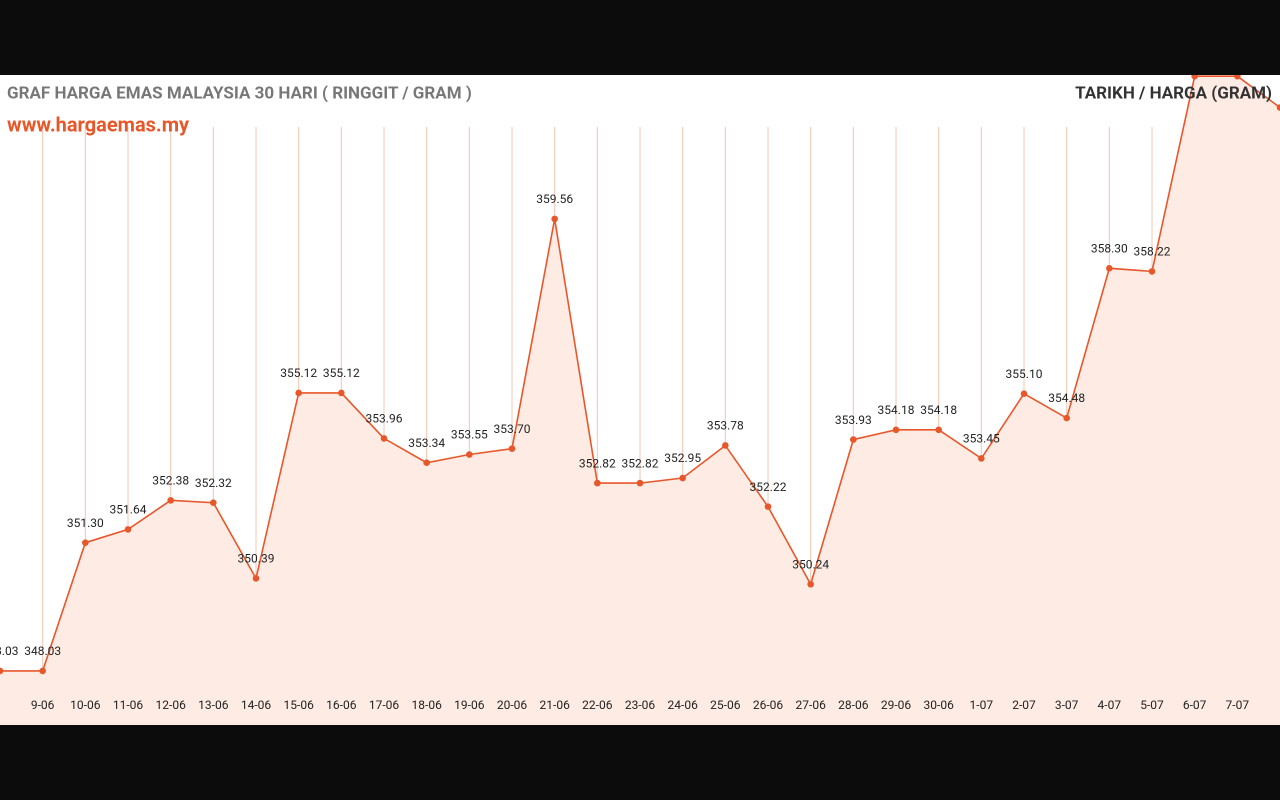 Image resolution: width=1280 pixels, height=800 pixels. I want to click on x-tick-label: 11-06, so click(128, 705).